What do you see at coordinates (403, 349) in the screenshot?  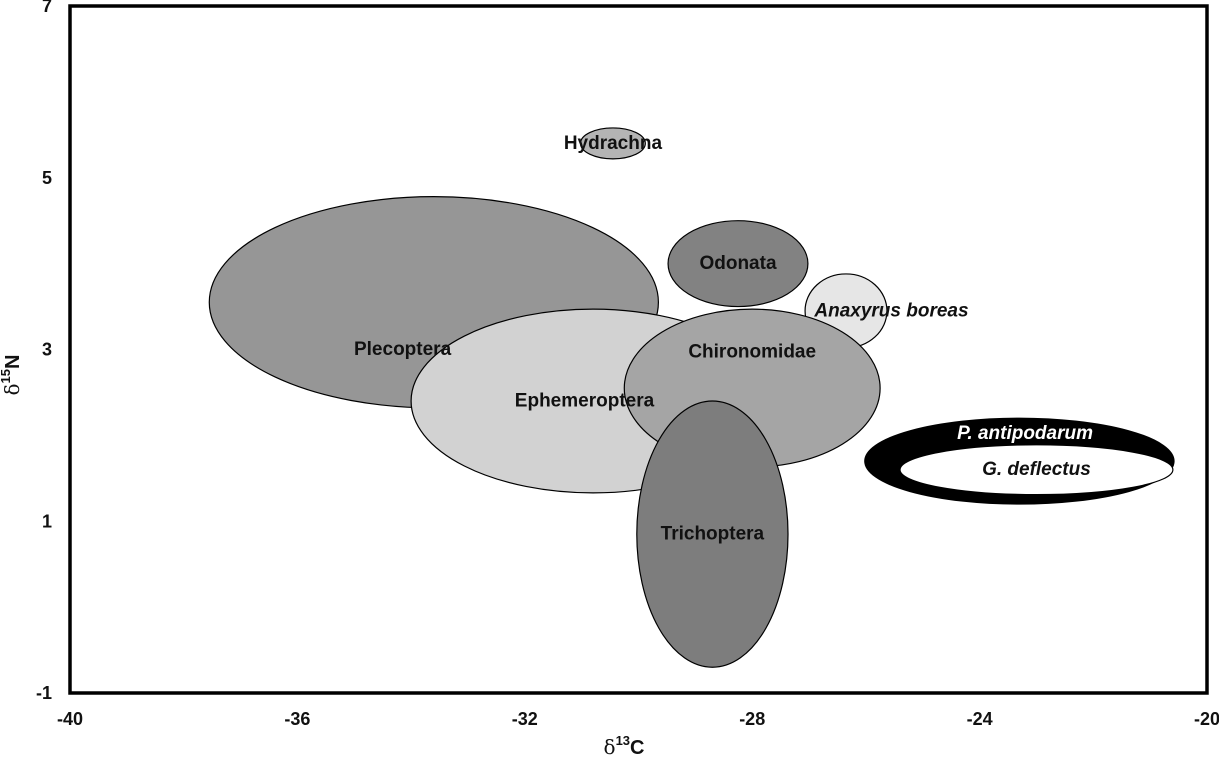 I see `plecoptera-label: Plecoptera` at bounding box center [403, 349].